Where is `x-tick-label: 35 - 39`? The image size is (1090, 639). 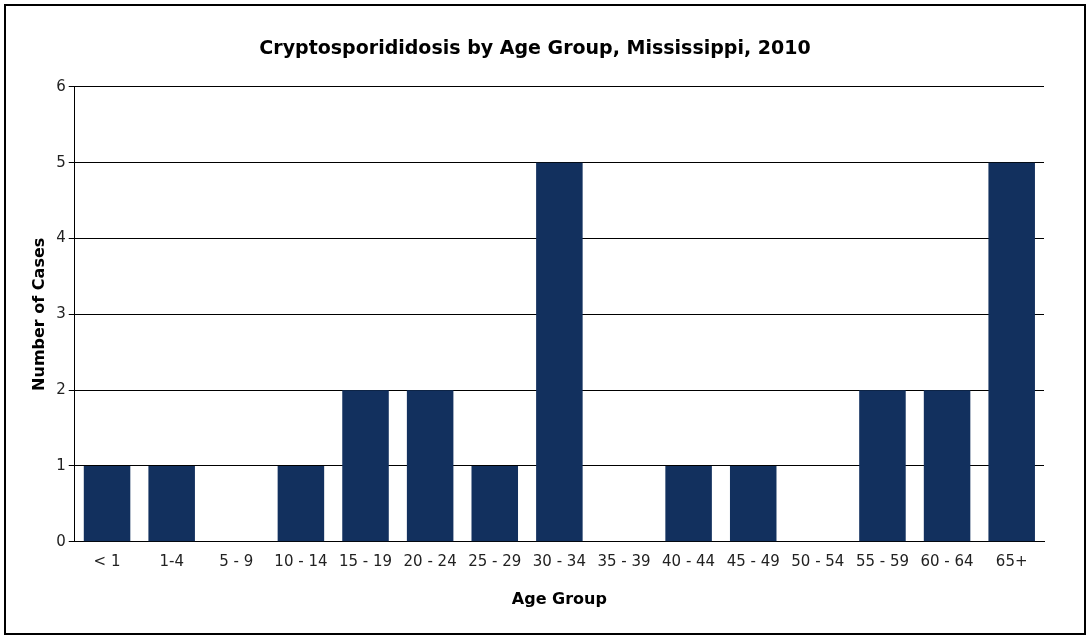
x-tick-label: 35 - 39 is located at coordinates (624, 560).